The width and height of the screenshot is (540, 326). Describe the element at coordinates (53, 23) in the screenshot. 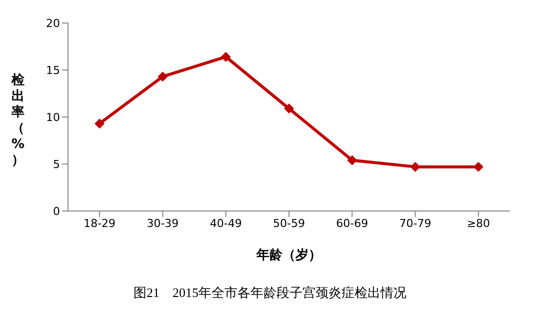

I see `y-tick-label: 20` at that location.